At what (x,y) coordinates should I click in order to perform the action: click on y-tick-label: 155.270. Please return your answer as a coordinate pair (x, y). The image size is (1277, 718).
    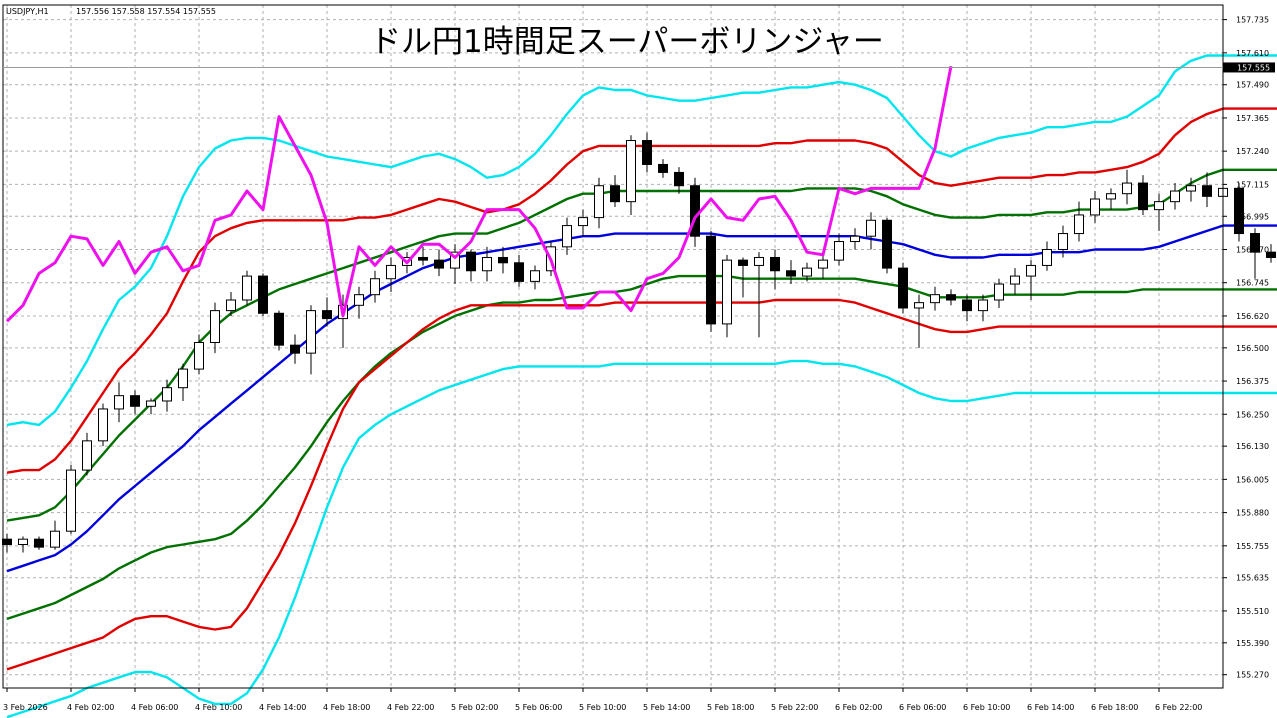
    Looking at the image, I should click on (1252, 675).